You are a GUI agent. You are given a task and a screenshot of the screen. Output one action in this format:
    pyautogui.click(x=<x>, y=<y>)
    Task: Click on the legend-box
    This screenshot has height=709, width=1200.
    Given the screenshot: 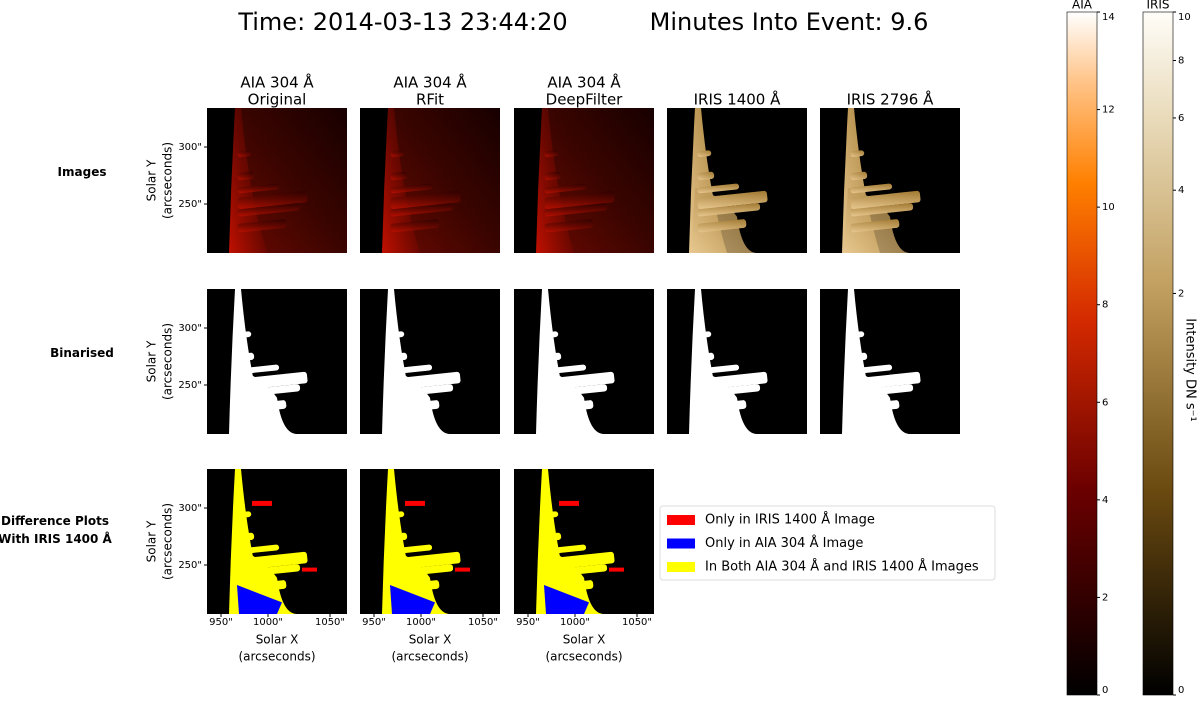 What is the action you would take?
    pyautogui.click(x=827, y=543)
    